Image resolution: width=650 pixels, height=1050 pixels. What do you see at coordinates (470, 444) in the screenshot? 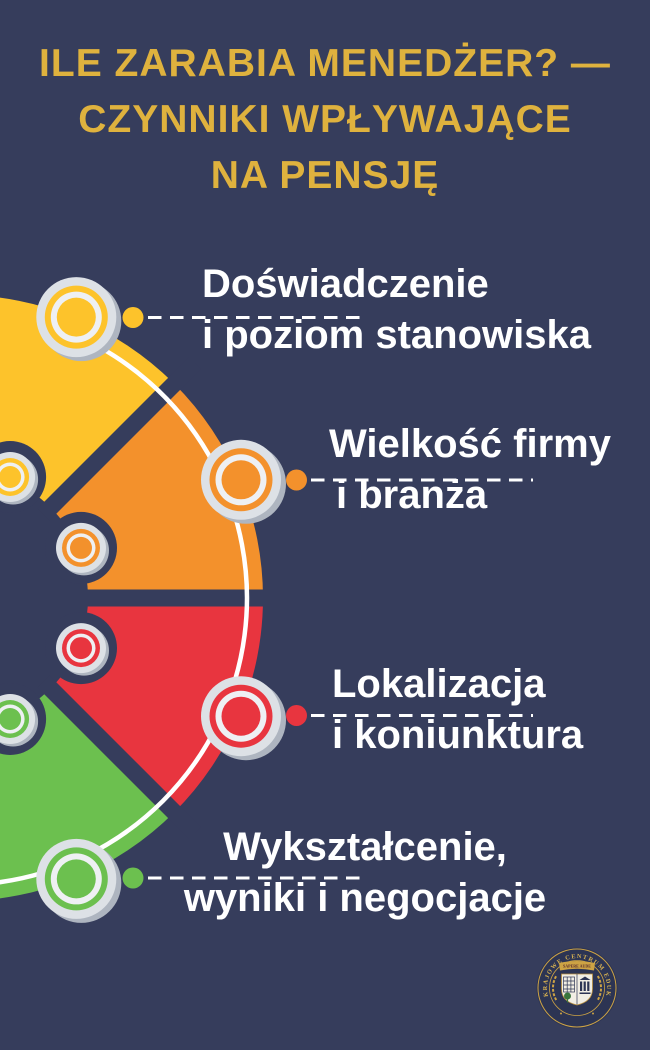
I see `factor-label-line: Wielkość firmy` at bounding box center [470, 444].